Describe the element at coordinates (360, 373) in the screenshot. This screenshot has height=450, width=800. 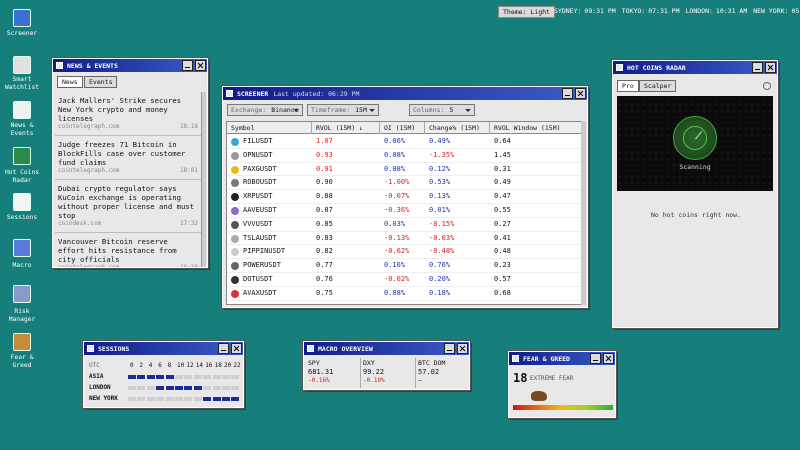
I see `divider` at that location.